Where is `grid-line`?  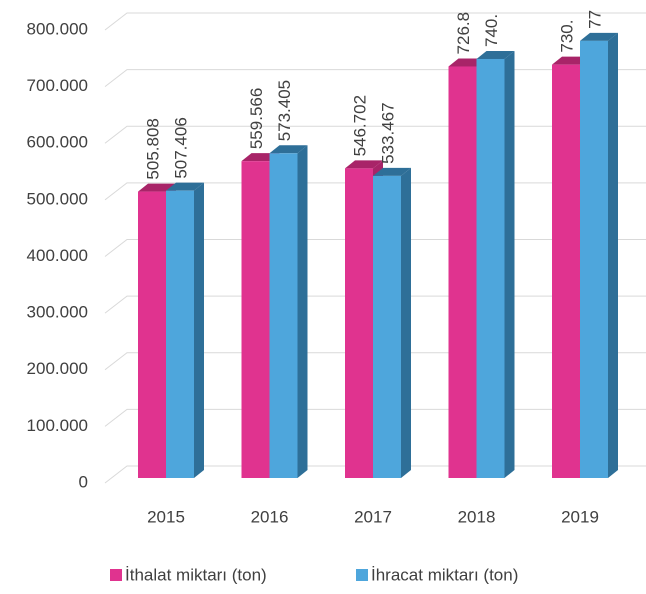 grid-line is located at coordinates (375, 21).